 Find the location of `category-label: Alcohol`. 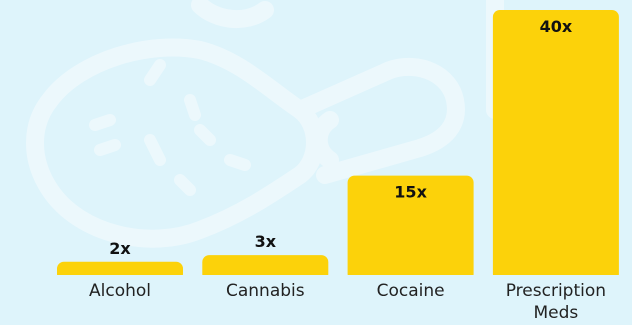

category-label: Alcohol is located at coordinates (120, 291).